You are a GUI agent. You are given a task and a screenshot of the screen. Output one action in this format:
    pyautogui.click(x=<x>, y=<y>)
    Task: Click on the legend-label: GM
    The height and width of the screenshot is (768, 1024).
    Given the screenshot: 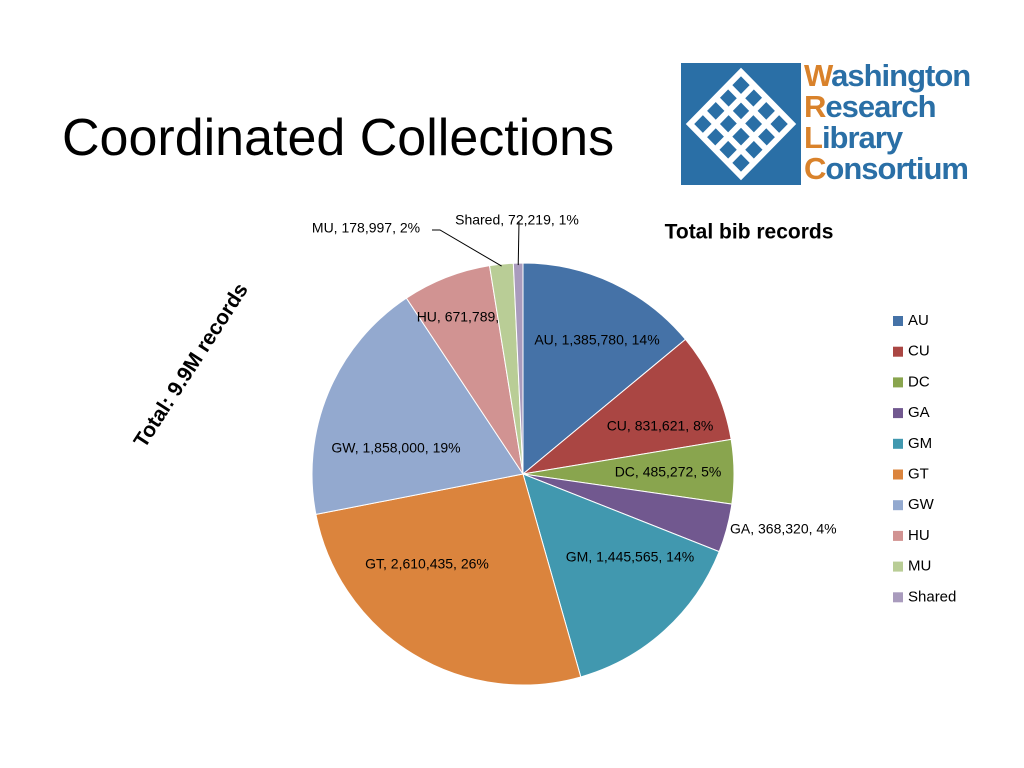 What is the action you would take?
    pyautogui.click(x=920, y=443)
    